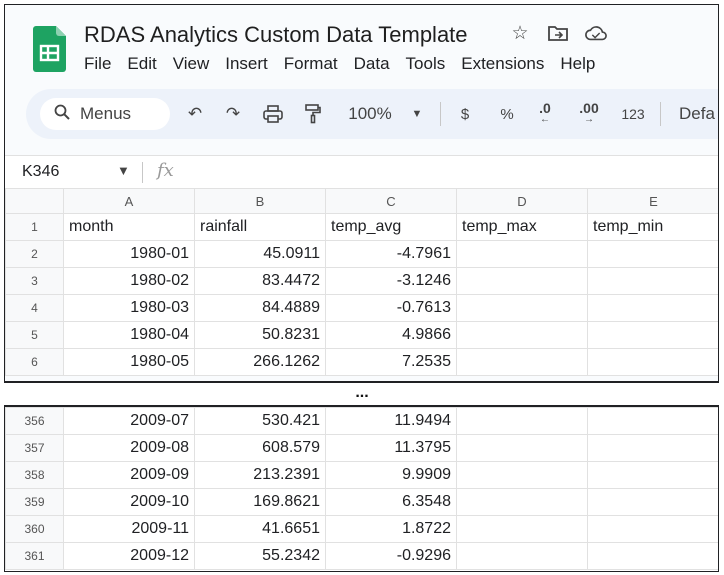  Describe the element at coordinates (34, 335) in the screenshot. I see `row-header: 5` at that location.